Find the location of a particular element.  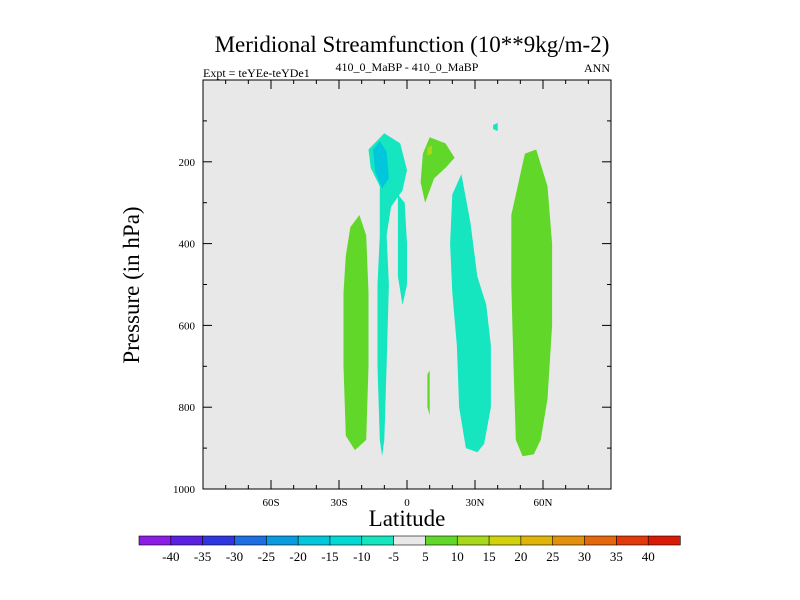

contour-regions is located at coordinates (448, 289).